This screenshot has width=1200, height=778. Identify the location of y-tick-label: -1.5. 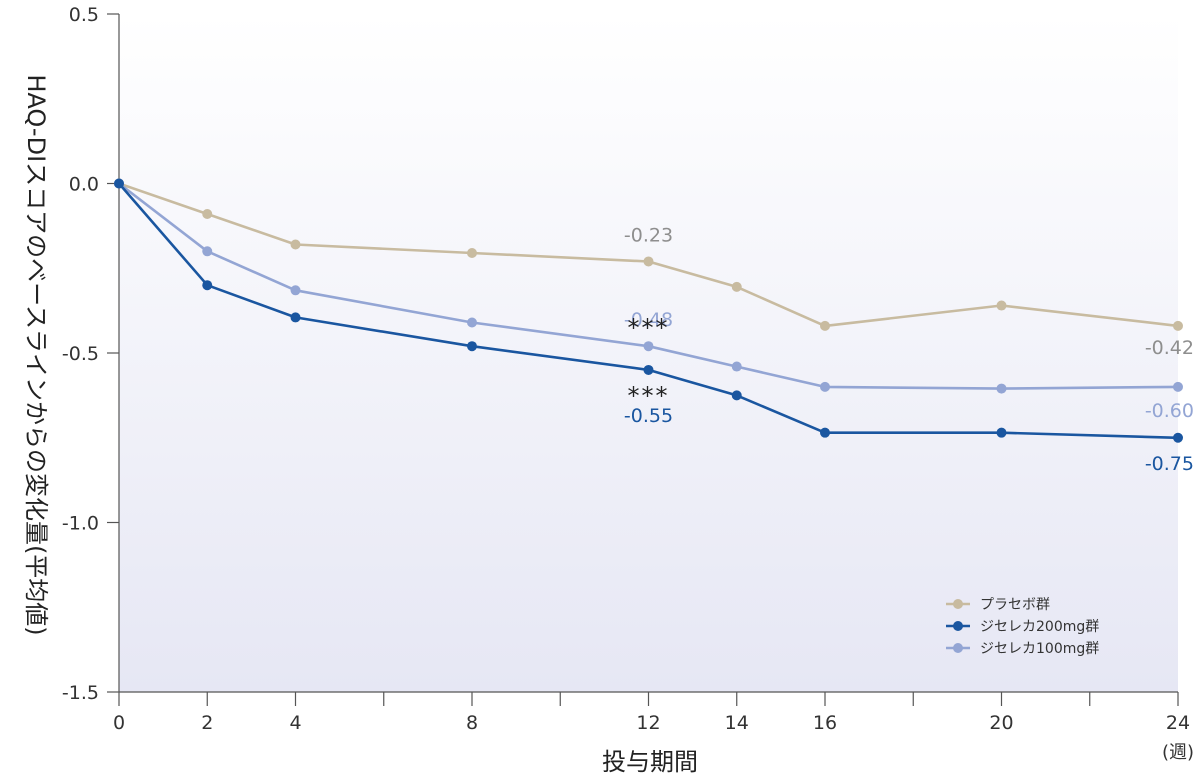
(80, 693).